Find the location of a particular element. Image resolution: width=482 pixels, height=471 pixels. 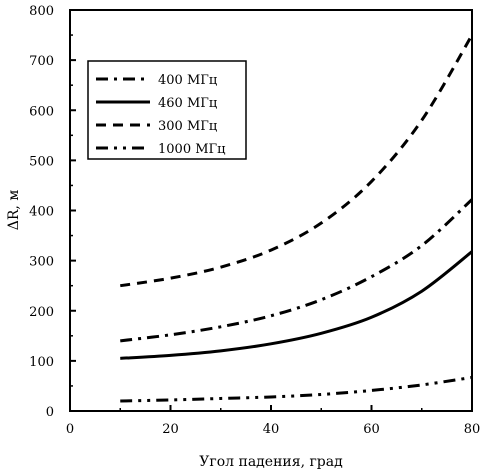

x-tick-label: 20 is located at coordinates (170, 429).